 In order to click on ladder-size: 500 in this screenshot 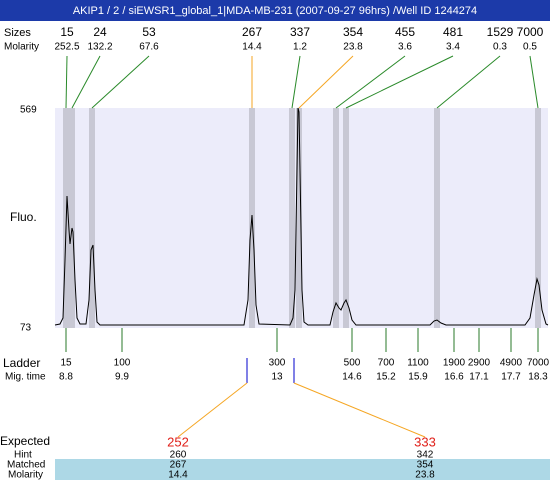, I will do `click(352, 363)`.